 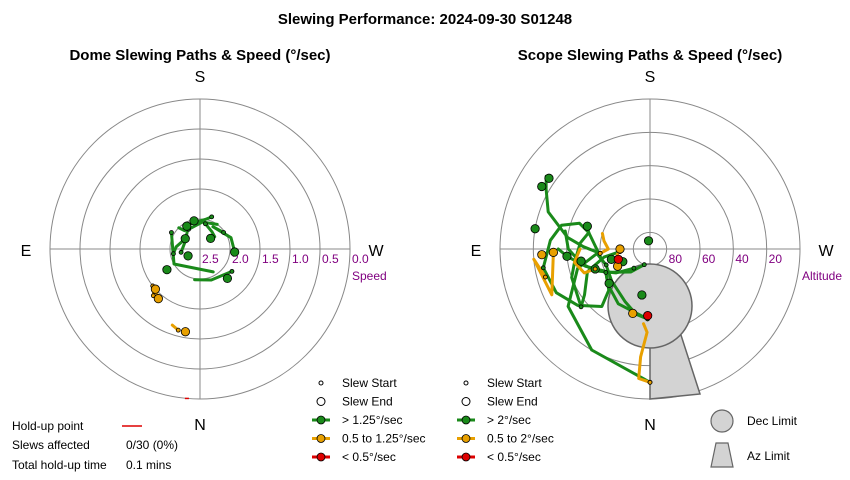 I want to click on dome-radial-ticks: 2.5 2.0 1.5 1.0 0.5 0.0, so click(x=285, y=259).